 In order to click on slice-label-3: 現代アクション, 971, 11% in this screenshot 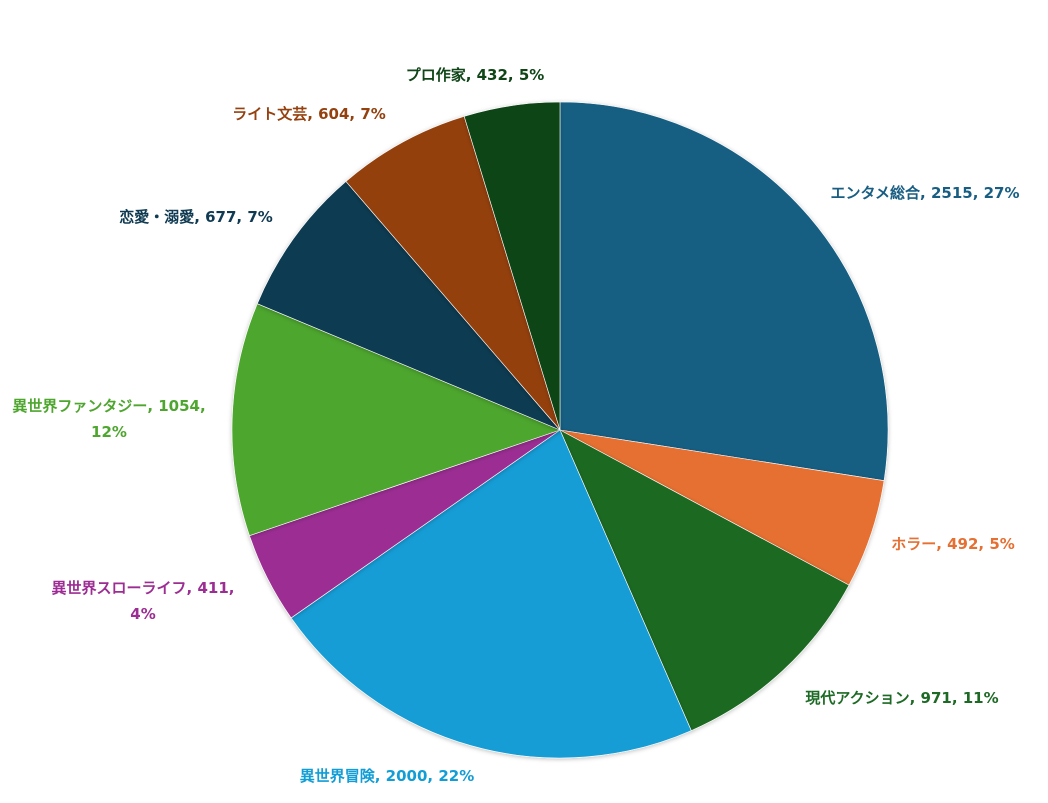, I will do `click(901, 698)`.